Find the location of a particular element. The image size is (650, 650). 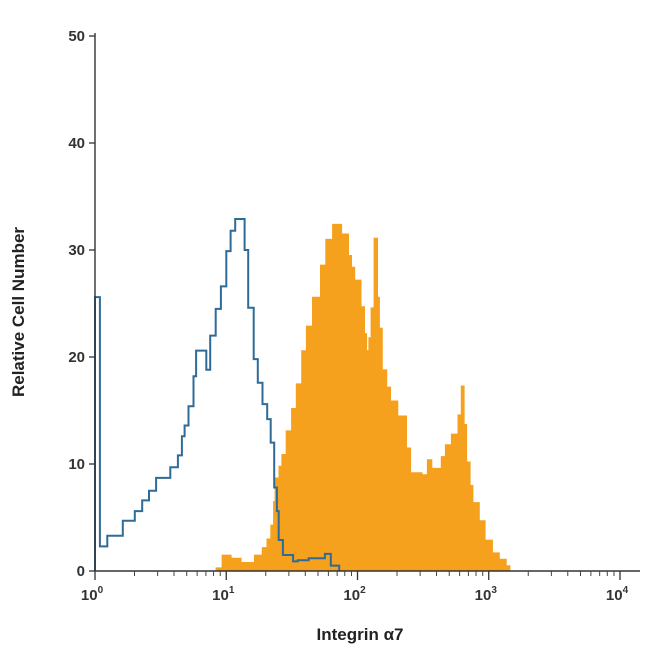

x-tick-label: 10³ is located at coordinates (486, 594).